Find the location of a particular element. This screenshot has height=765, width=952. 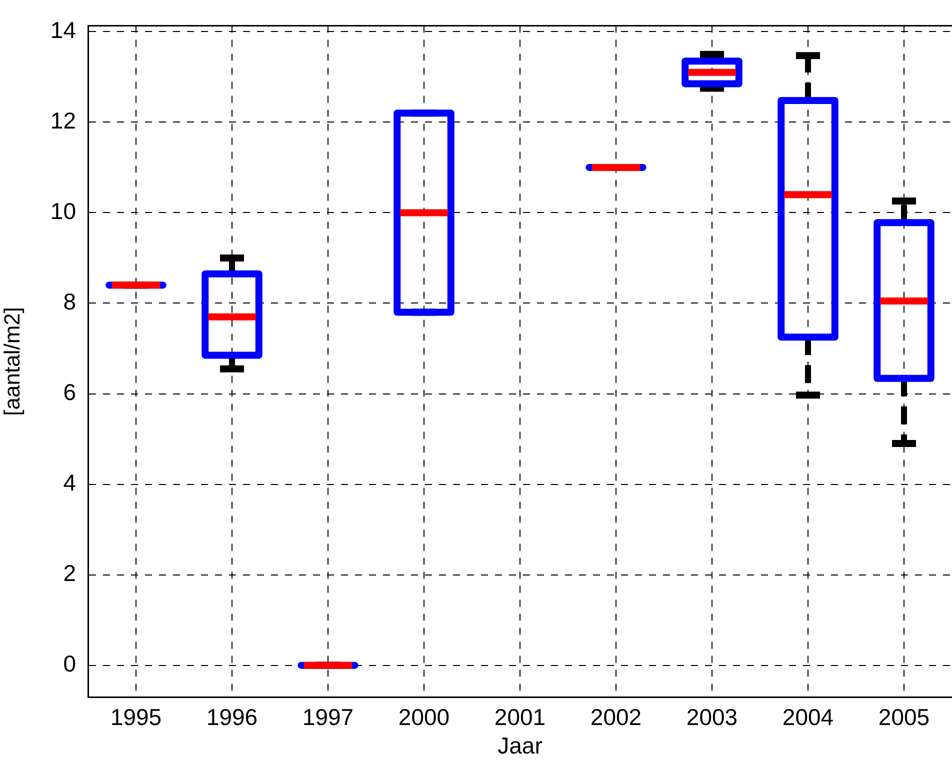

x-tick-label: 1996 is located at coordinates (232, 717).